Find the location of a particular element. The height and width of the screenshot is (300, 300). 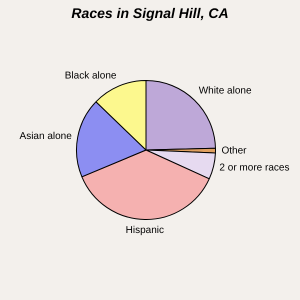

slice-label: White alone is located at coordinates (225, 91).